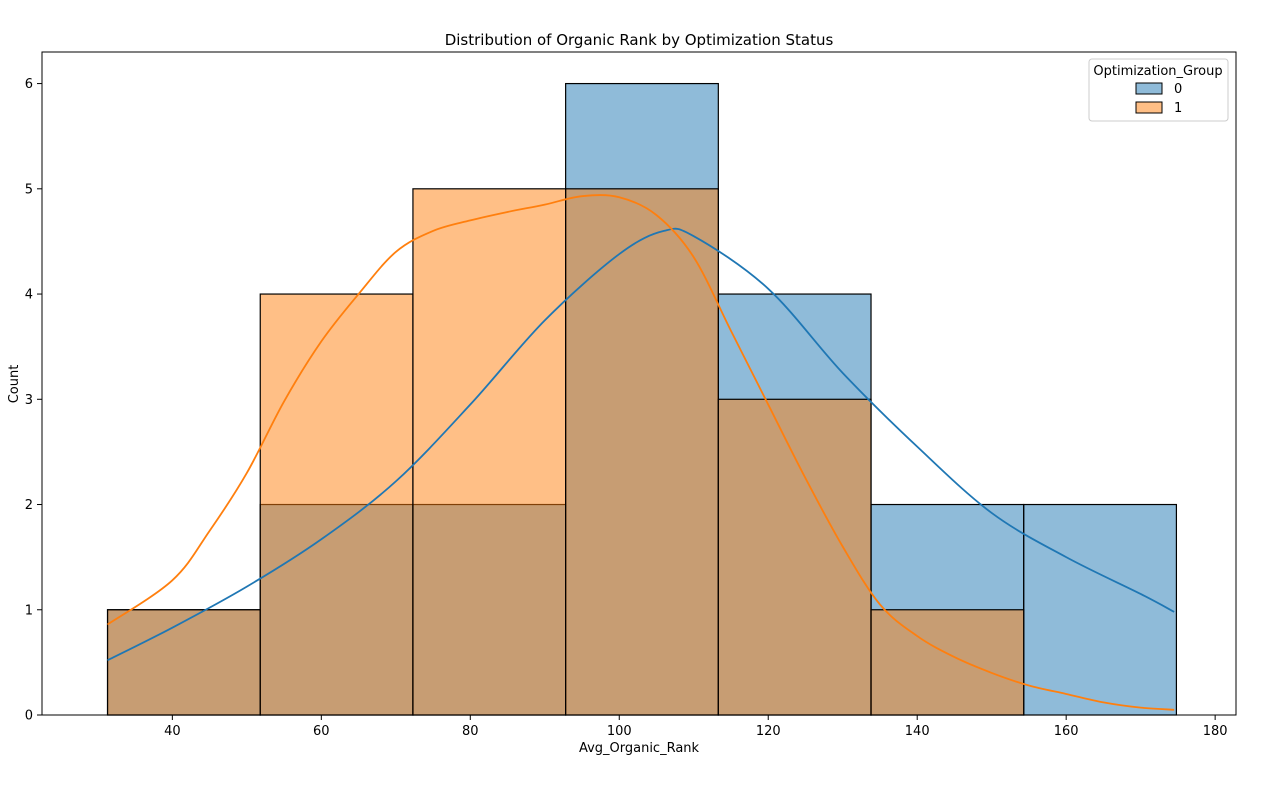 Image resolution: width=1280 pixels, height=794 pixels. What do you see at coordinates (29, 84) in the screenshot?
I see `y-tick-label: 6` at bounding box center [29, 84].